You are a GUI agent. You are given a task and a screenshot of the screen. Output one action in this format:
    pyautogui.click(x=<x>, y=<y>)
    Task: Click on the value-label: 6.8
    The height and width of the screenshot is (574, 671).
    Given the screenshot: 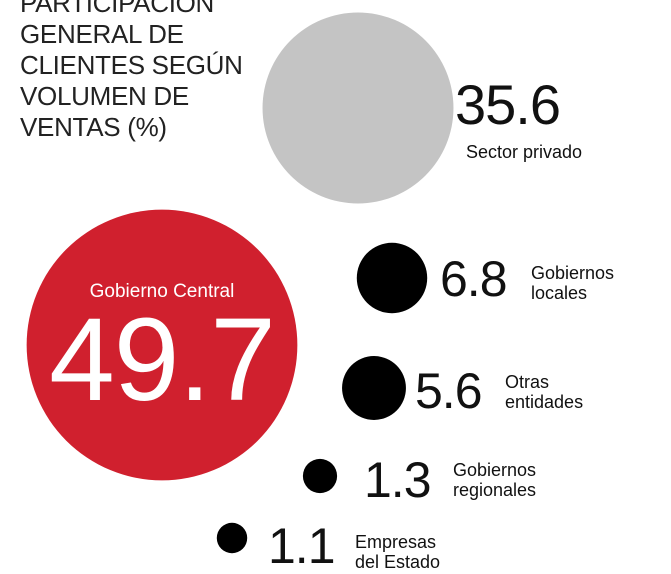 What is the action you would take?
    pyautogui.click(x=474, y=279)
    